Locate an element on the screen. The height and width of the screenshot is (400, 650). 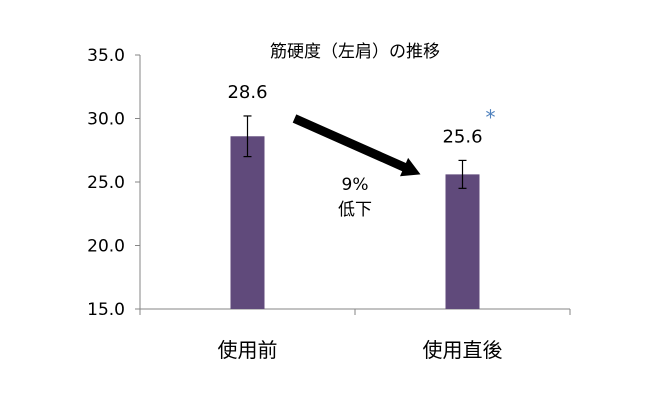
change-text-label: 低下 is located at coordinates (355, 210).